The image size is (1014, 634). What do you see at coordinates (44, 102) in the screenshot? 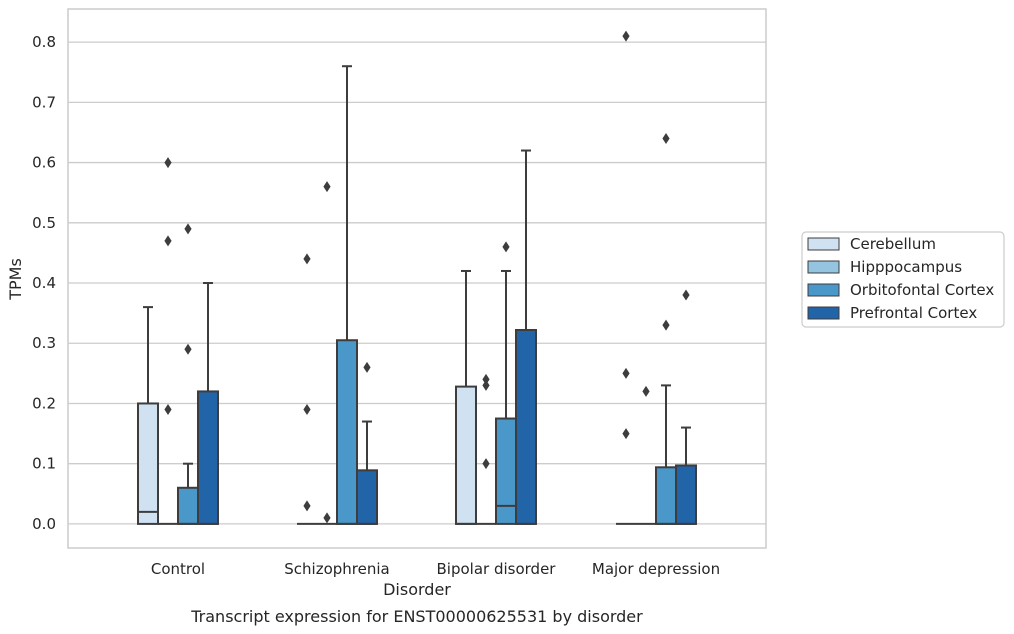
I see `y-tick-label: 0.7` at bounding box center [44, 102].